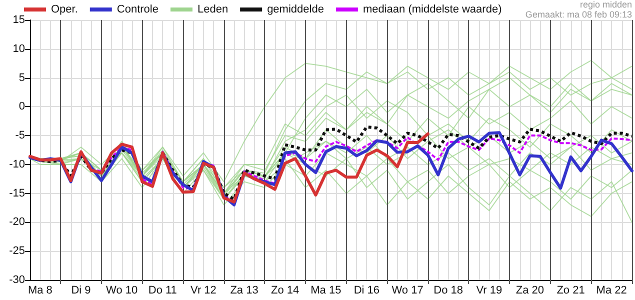  I want to click on x-tick-label: Vr 19, so click(489, 290).